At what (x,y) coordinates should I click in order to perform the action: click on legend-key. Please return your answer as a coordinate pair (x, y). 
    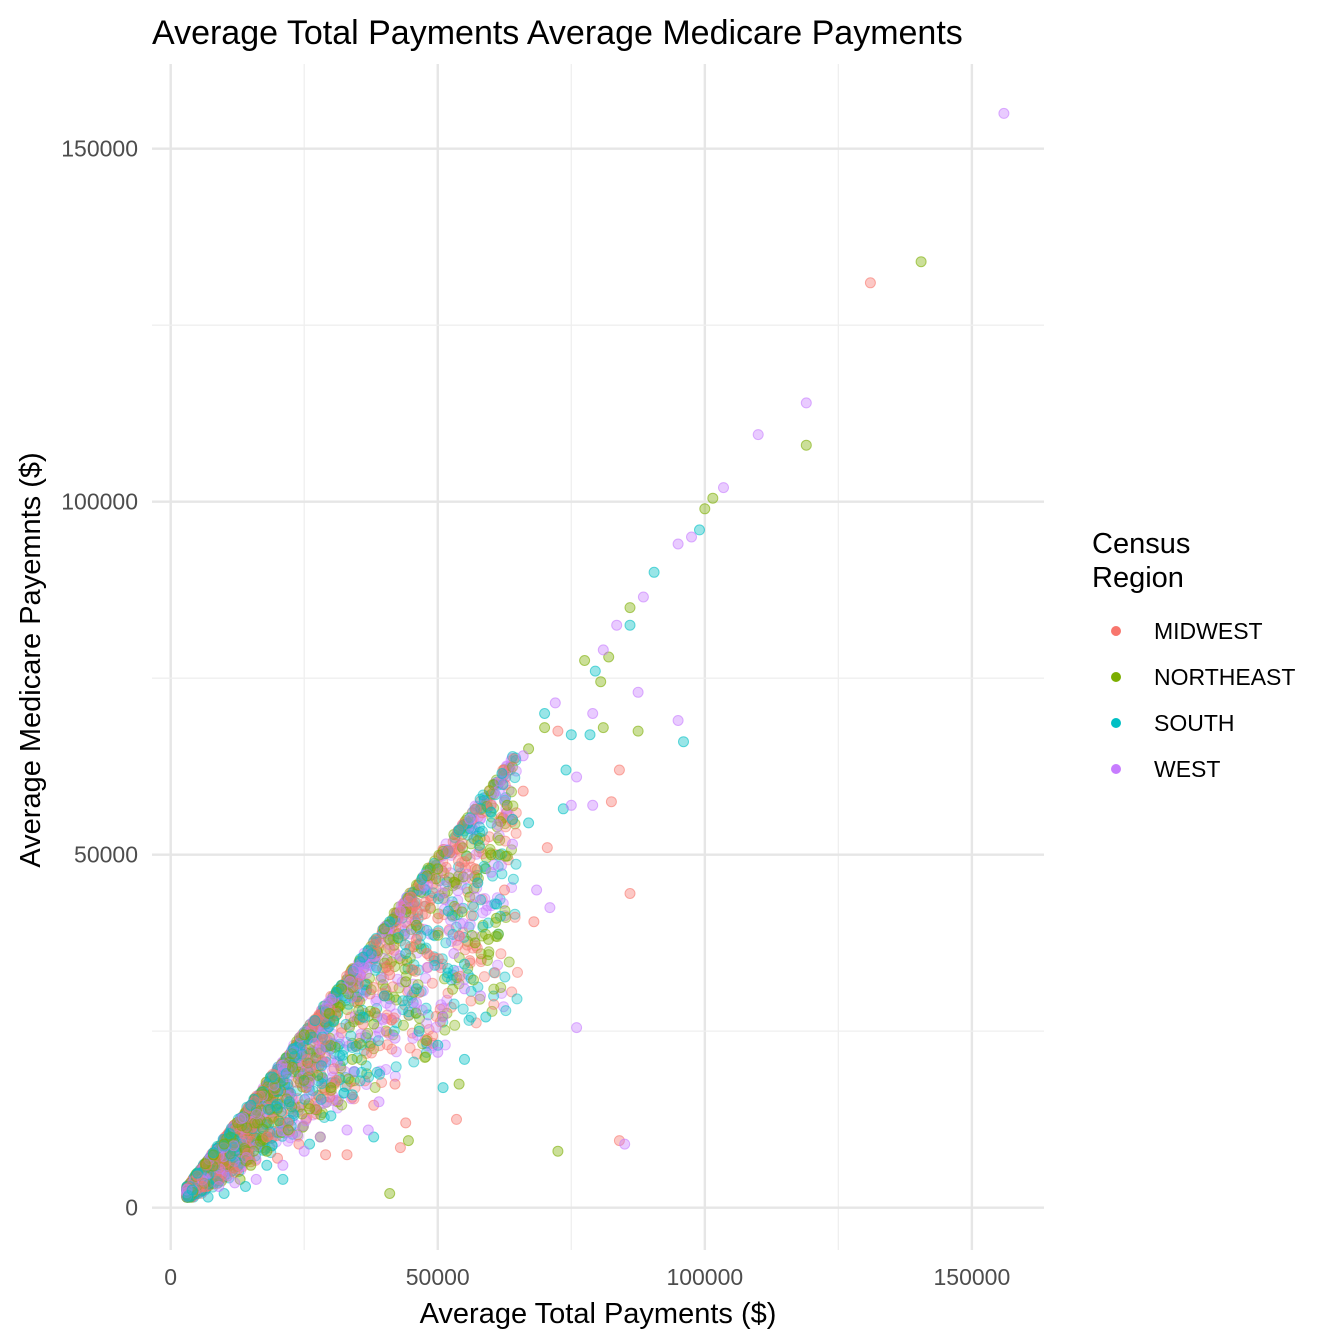
    Looking at the image, I should click on (1116, 631).